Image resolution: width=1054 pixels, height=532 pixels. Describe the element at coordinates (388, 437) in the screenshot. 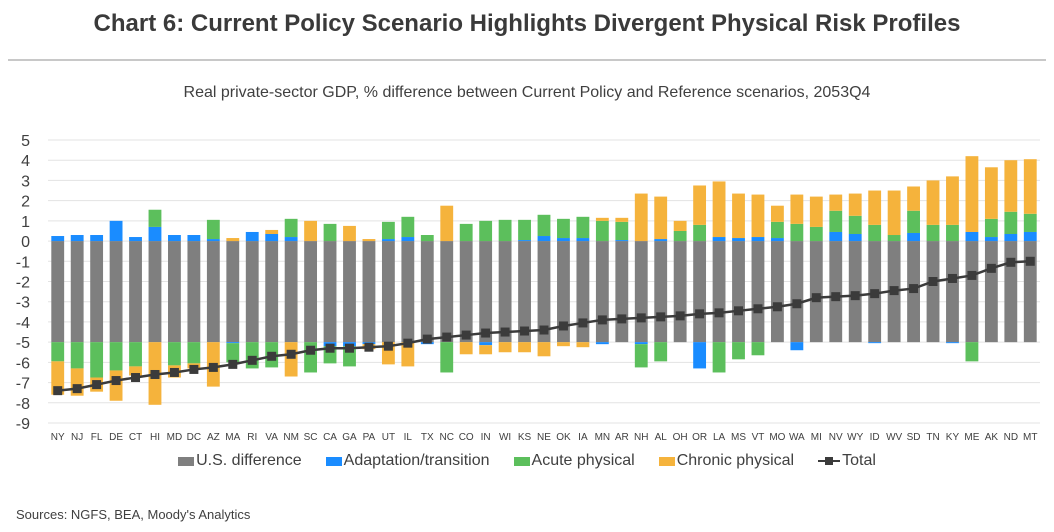

I see `x-tick-label: UT` at that location.